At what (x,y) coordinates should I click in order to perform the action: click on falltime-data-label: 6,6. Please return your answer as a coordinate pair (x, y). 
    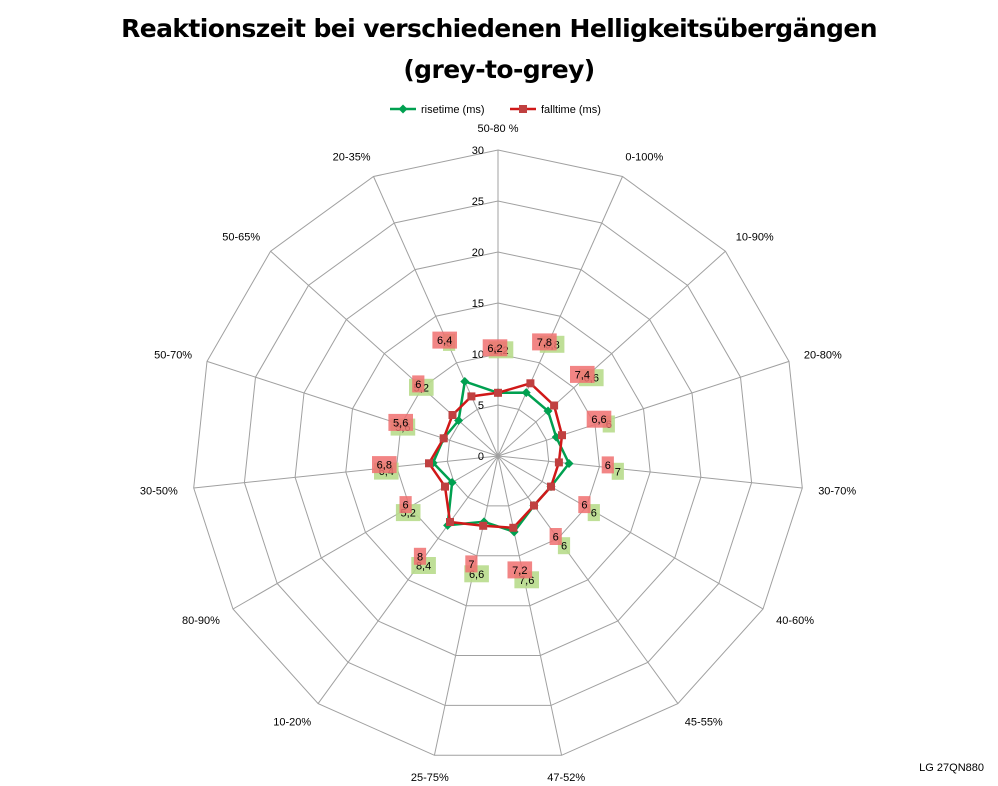
    Looking at the image, I should click on (598, 420).